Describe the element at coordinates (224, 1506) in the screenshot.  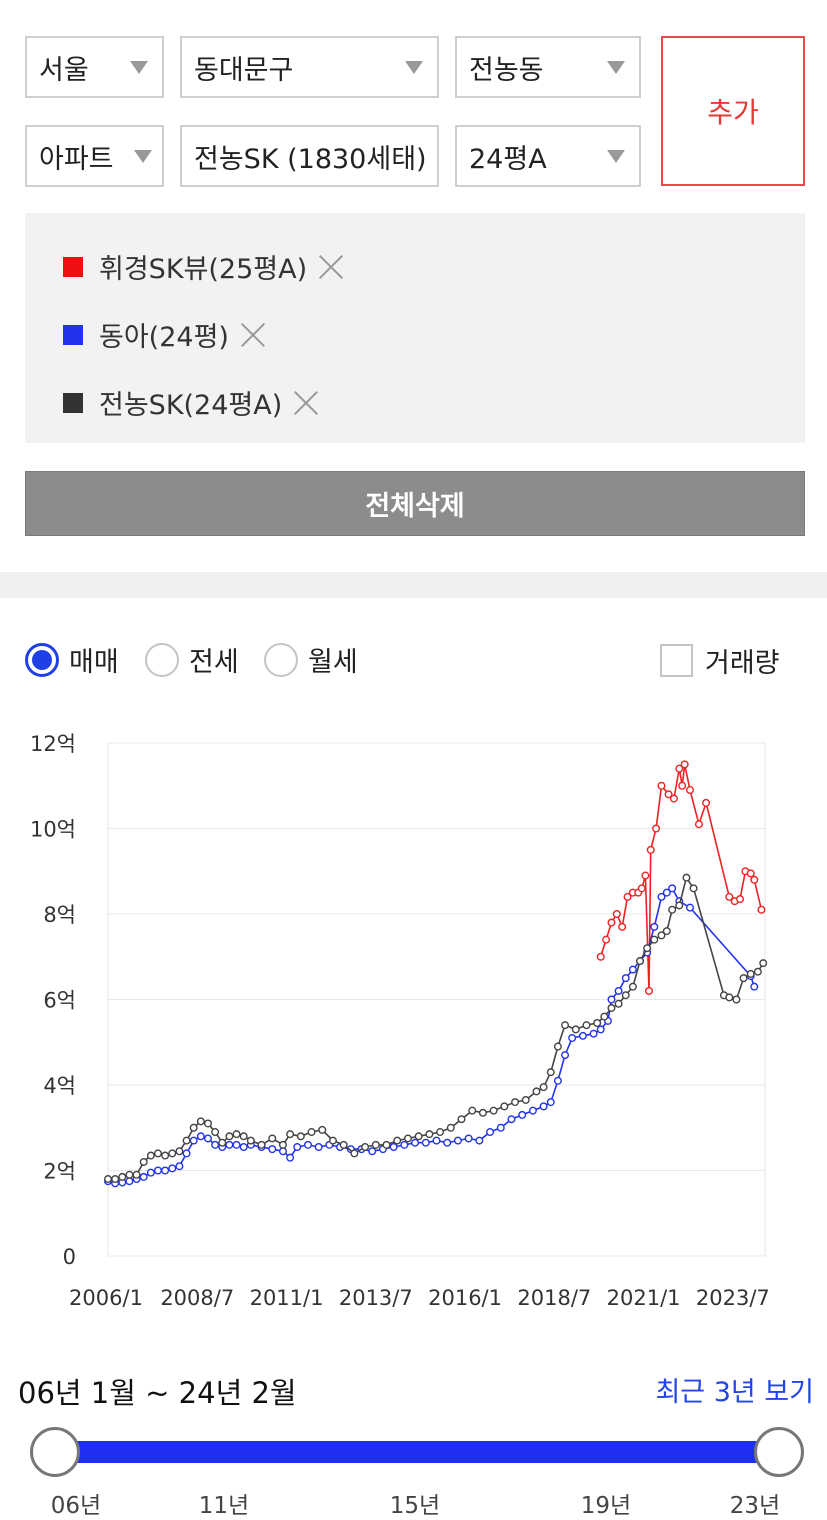
I see `range-tick: 11년` at that location.